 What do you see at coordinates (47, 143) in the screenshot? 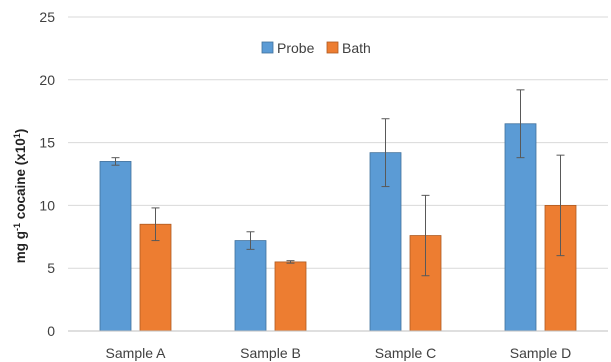
I see `y-tick-label: 15` at bounding box center [47, 143].